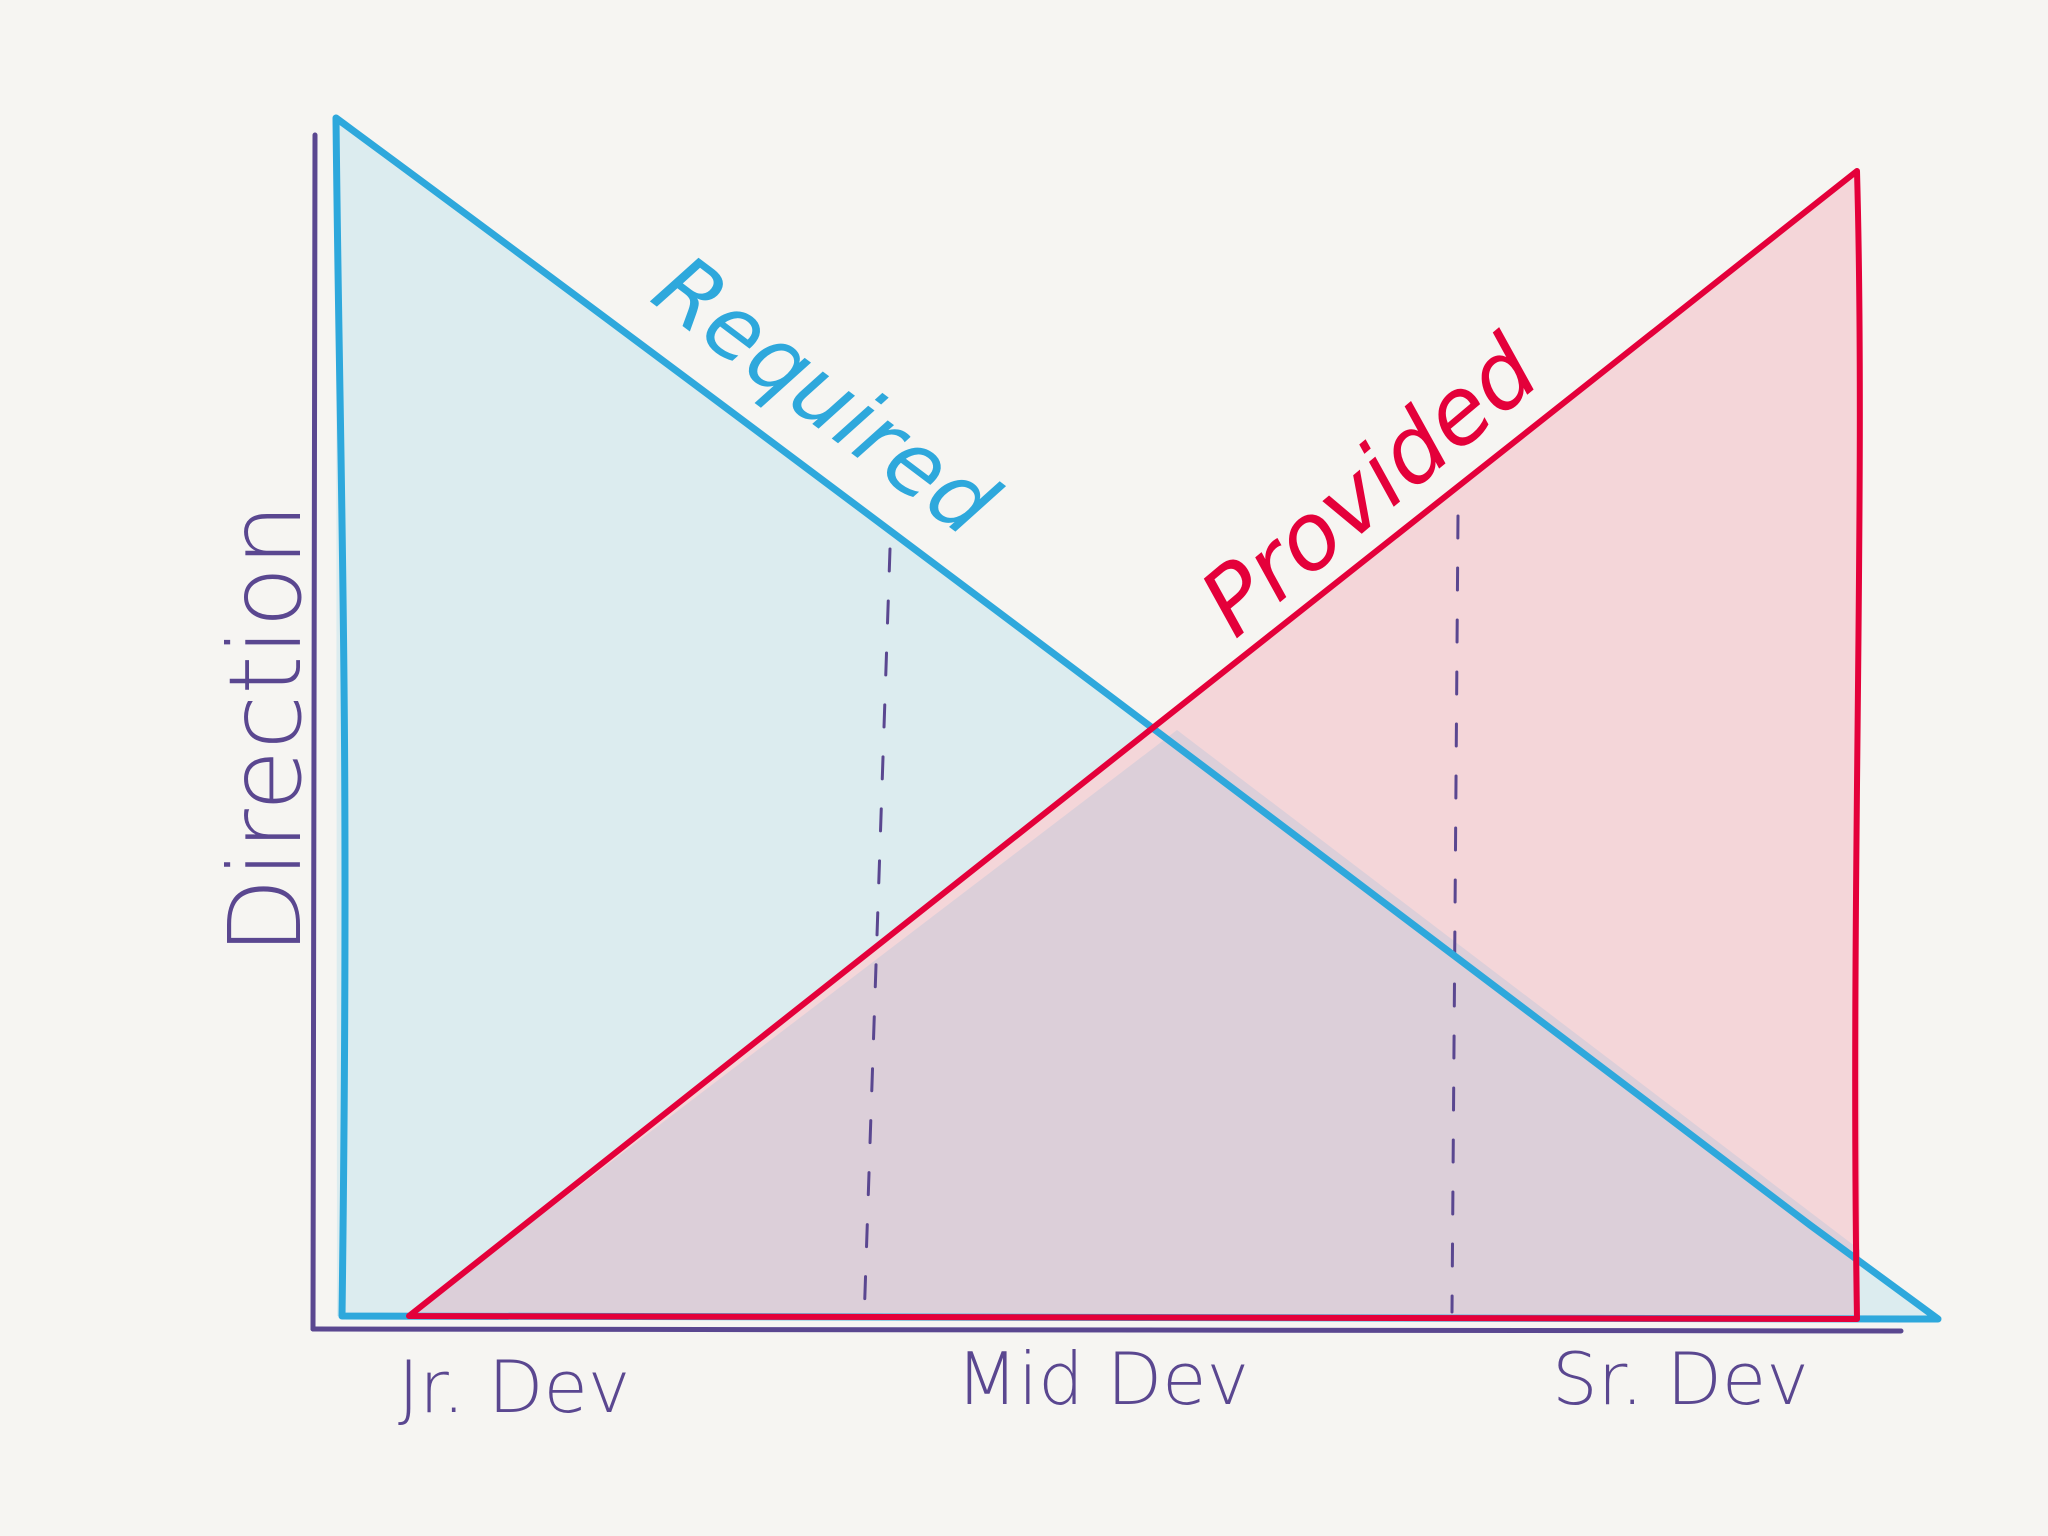  I want to click on x-label-mid-dev: Mid Dev, so click(1102, 1379).